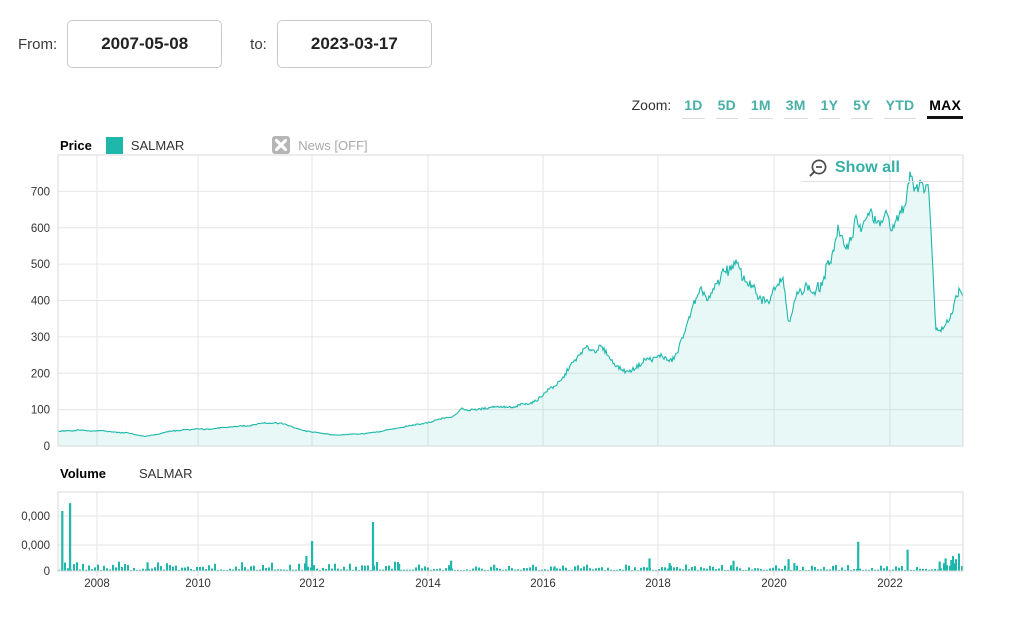 The image size is (1030, 633). I want to click on zoom-option-3m: 3M, so click(795, 108).